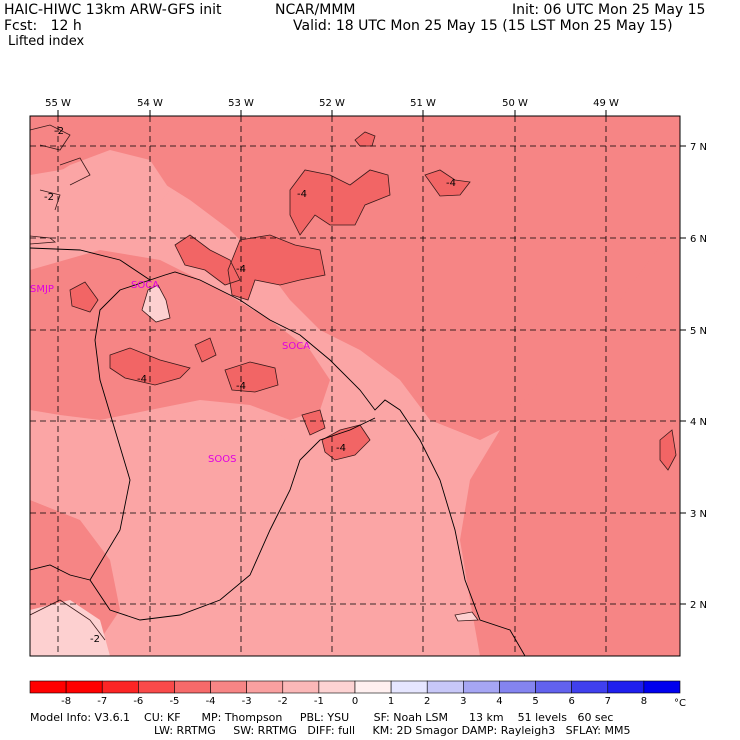 This screenshot has width=740, height=740. What do you see at coordinates (247, 701) in the screenshot?
I see `colorbar-tick-label: -3` at bounding box center [247, 701].